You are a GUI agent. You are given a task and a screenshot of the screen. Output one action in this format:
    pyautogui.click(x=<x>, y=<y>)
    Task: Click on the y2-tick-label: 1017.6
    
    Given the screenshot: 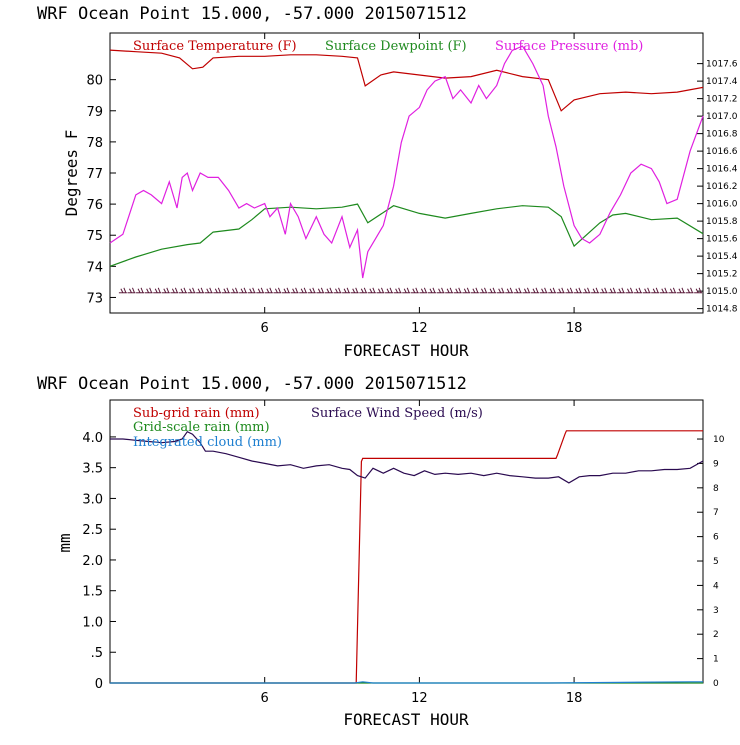 What is the action you would take?
    pyautogui.click(x=722, y=65)
    